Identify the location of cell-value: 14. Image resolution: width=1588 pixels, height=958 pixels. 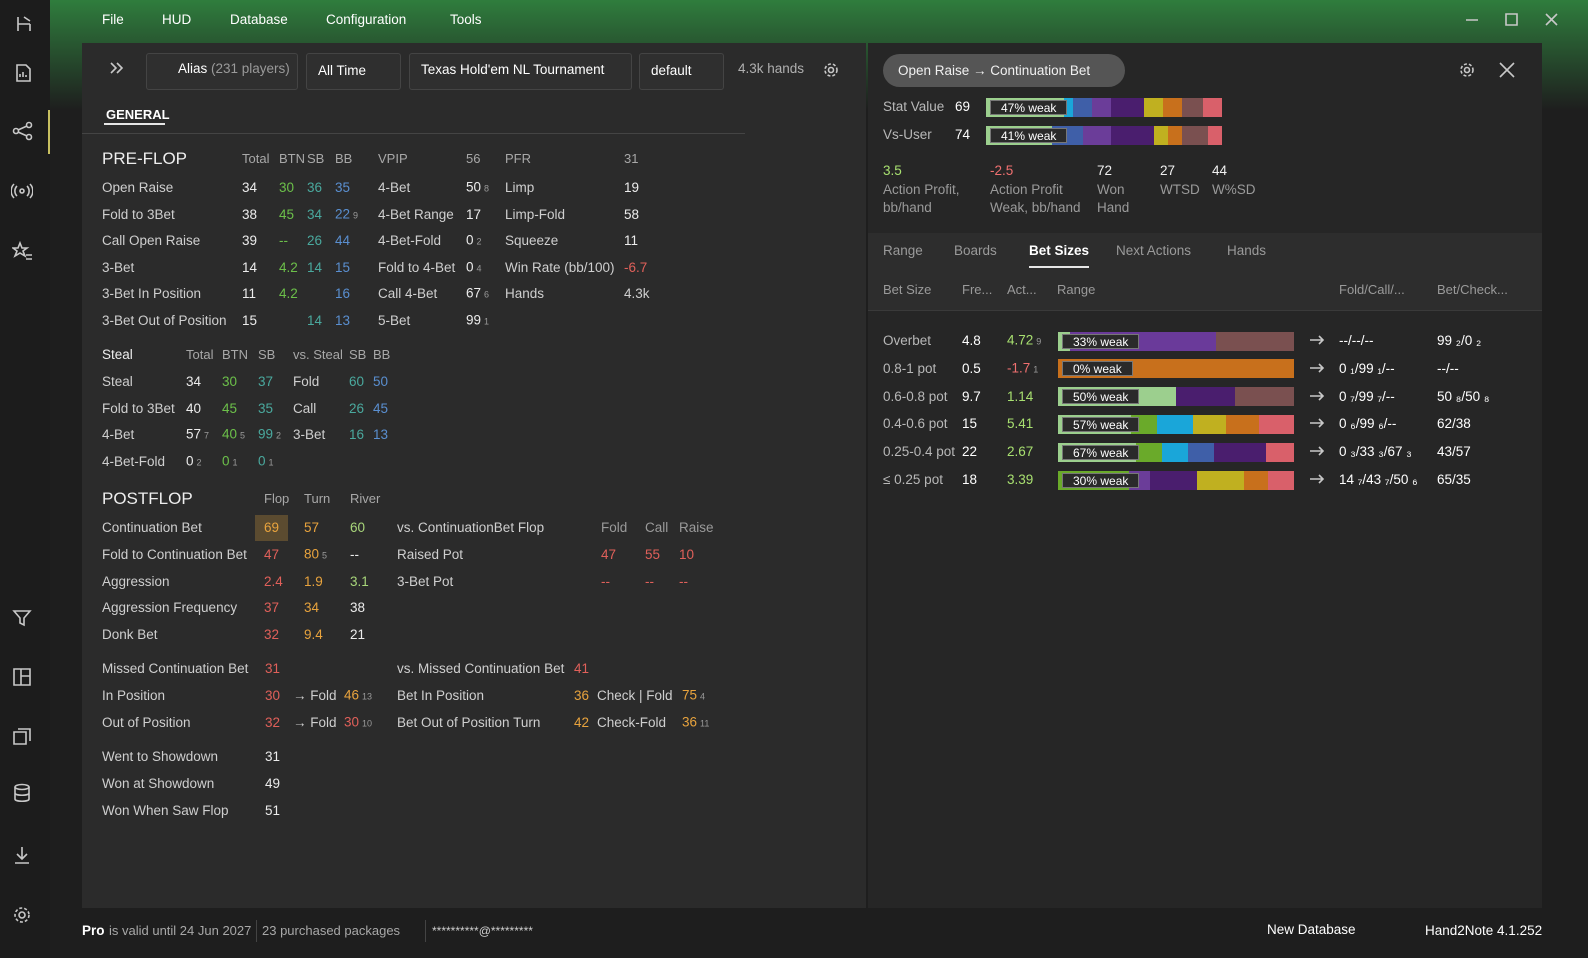
(315, 267).